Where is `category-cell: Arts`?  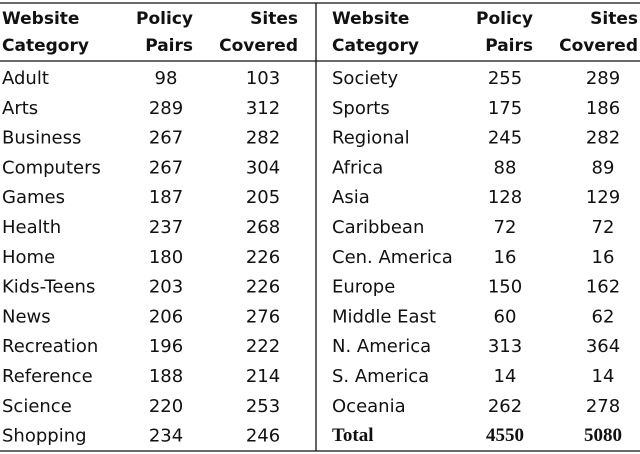
category-cell: Arts is located at coordinates (20, 108).